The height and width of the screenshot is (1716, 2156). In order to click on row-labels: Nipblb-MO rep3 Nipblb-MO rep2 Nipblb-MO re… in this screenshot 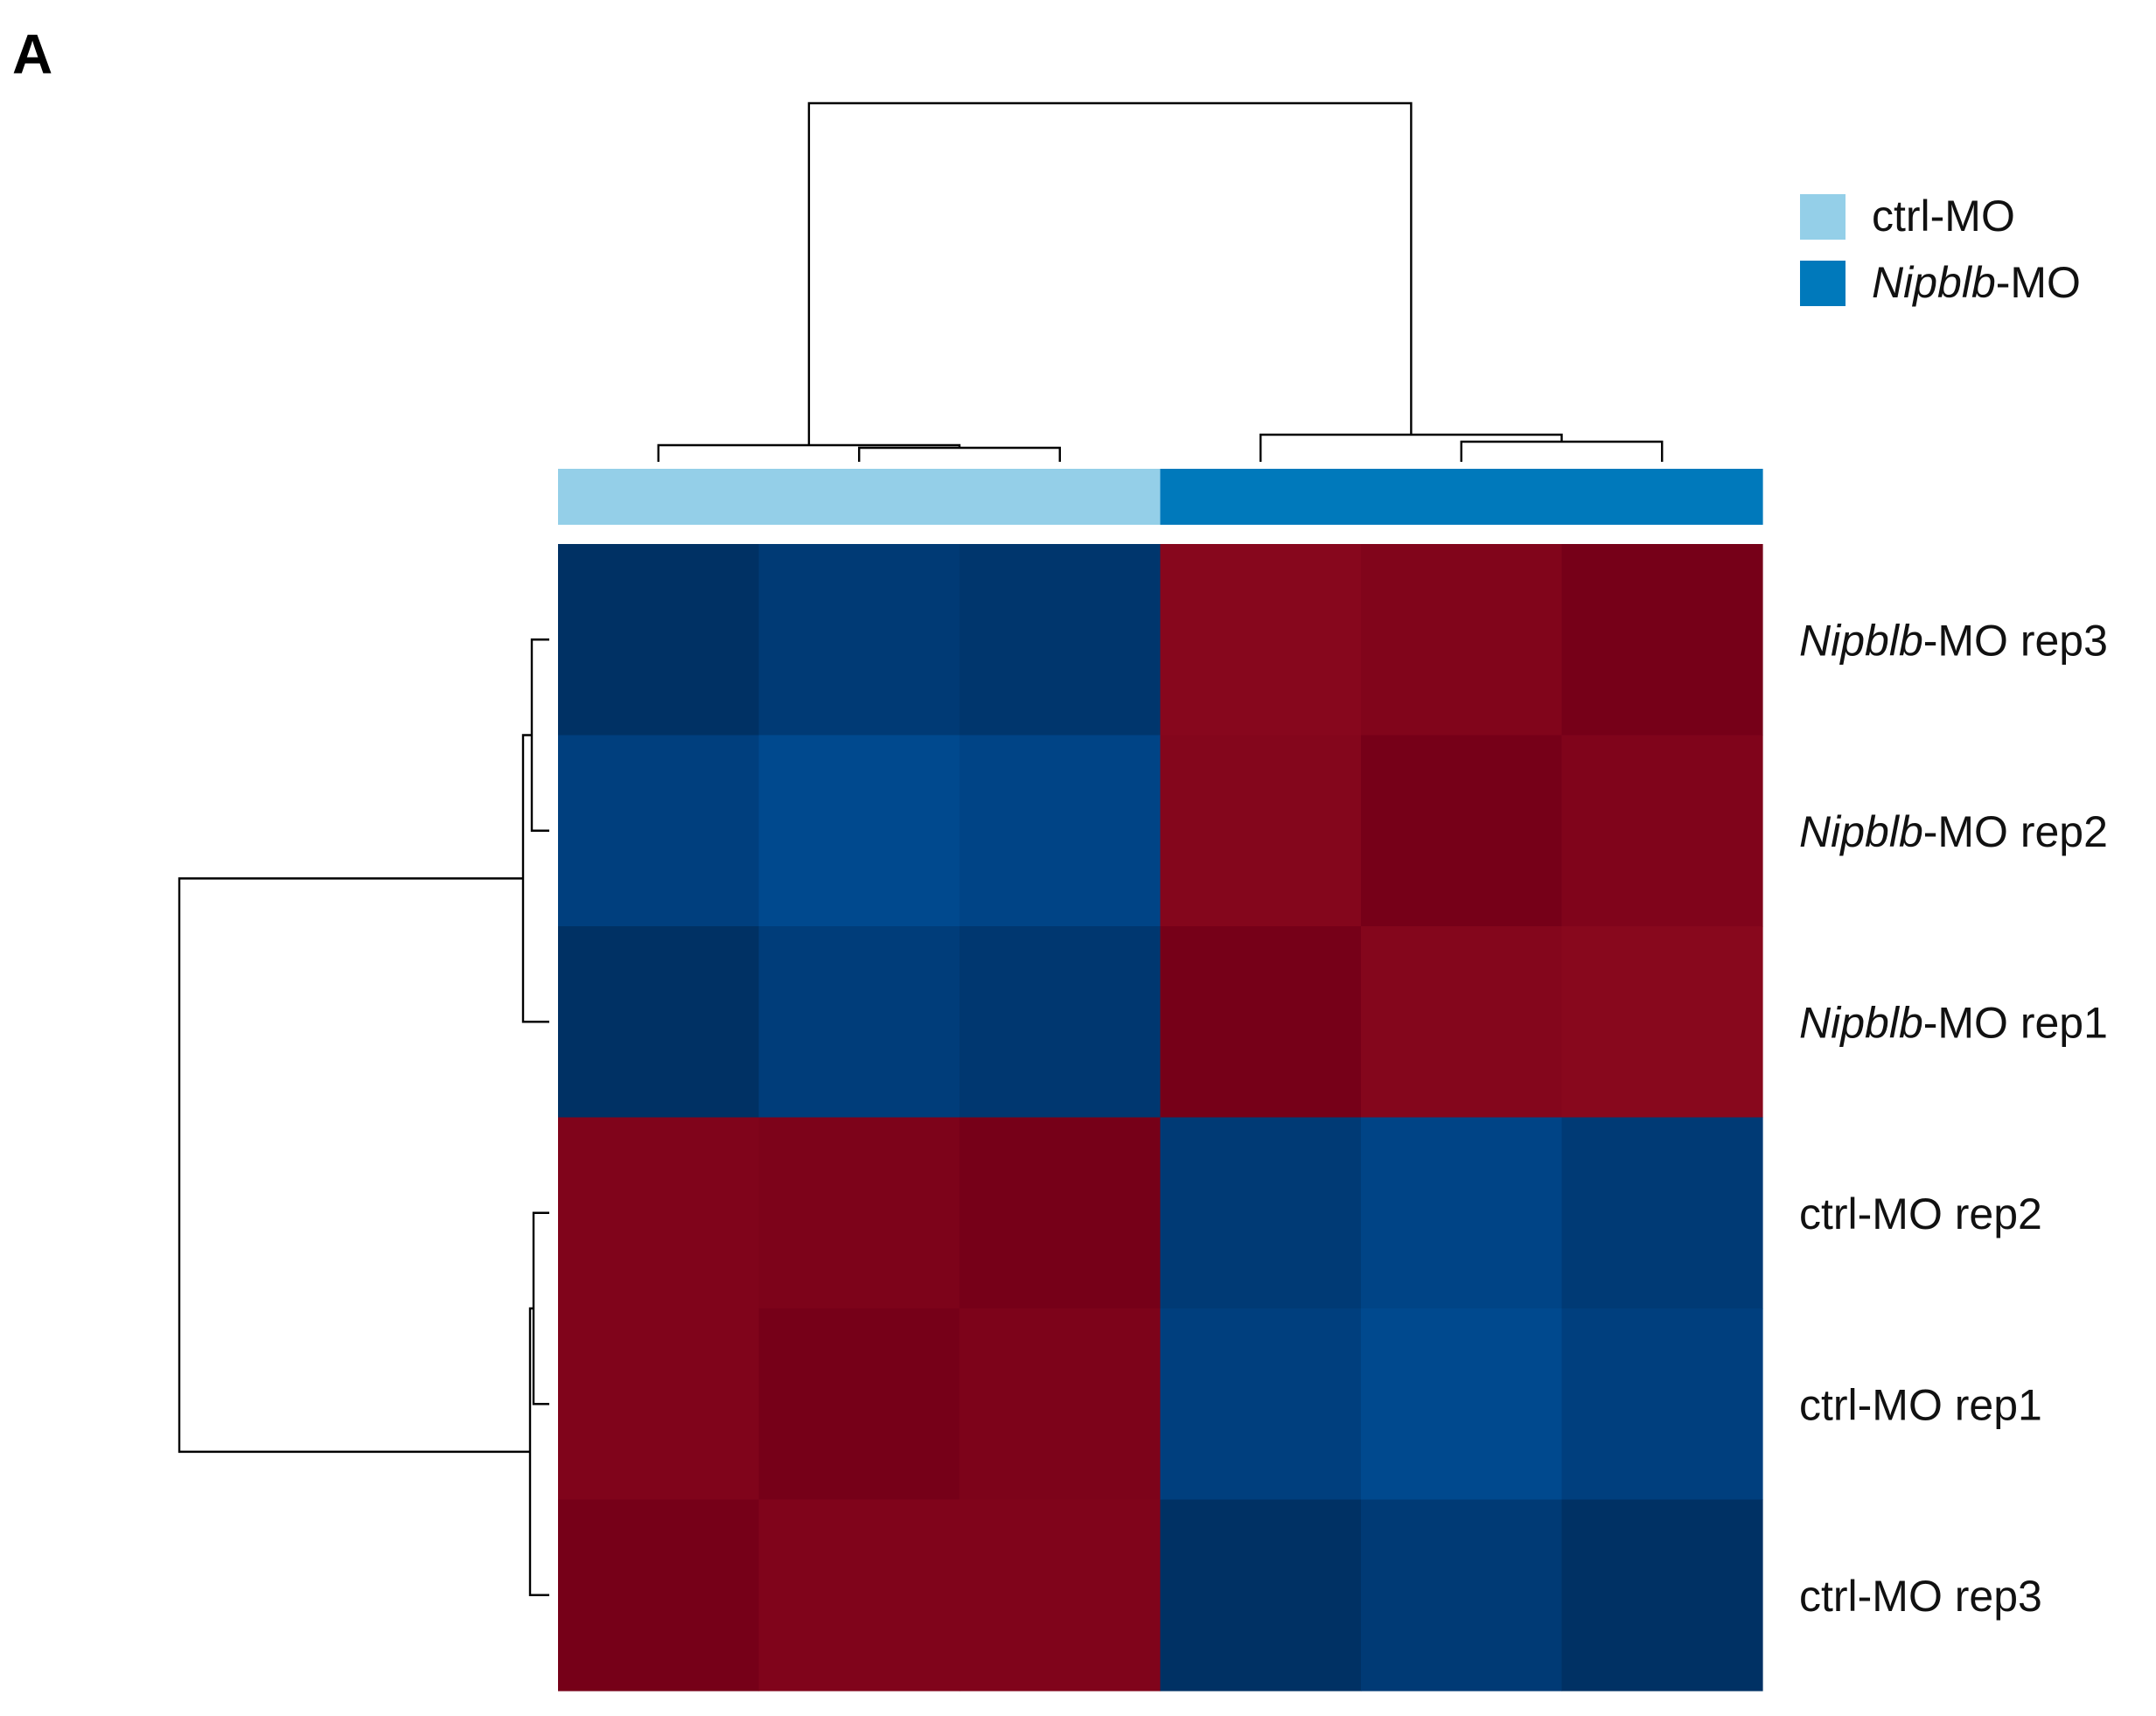, I will do `click(1953, 1118)`.